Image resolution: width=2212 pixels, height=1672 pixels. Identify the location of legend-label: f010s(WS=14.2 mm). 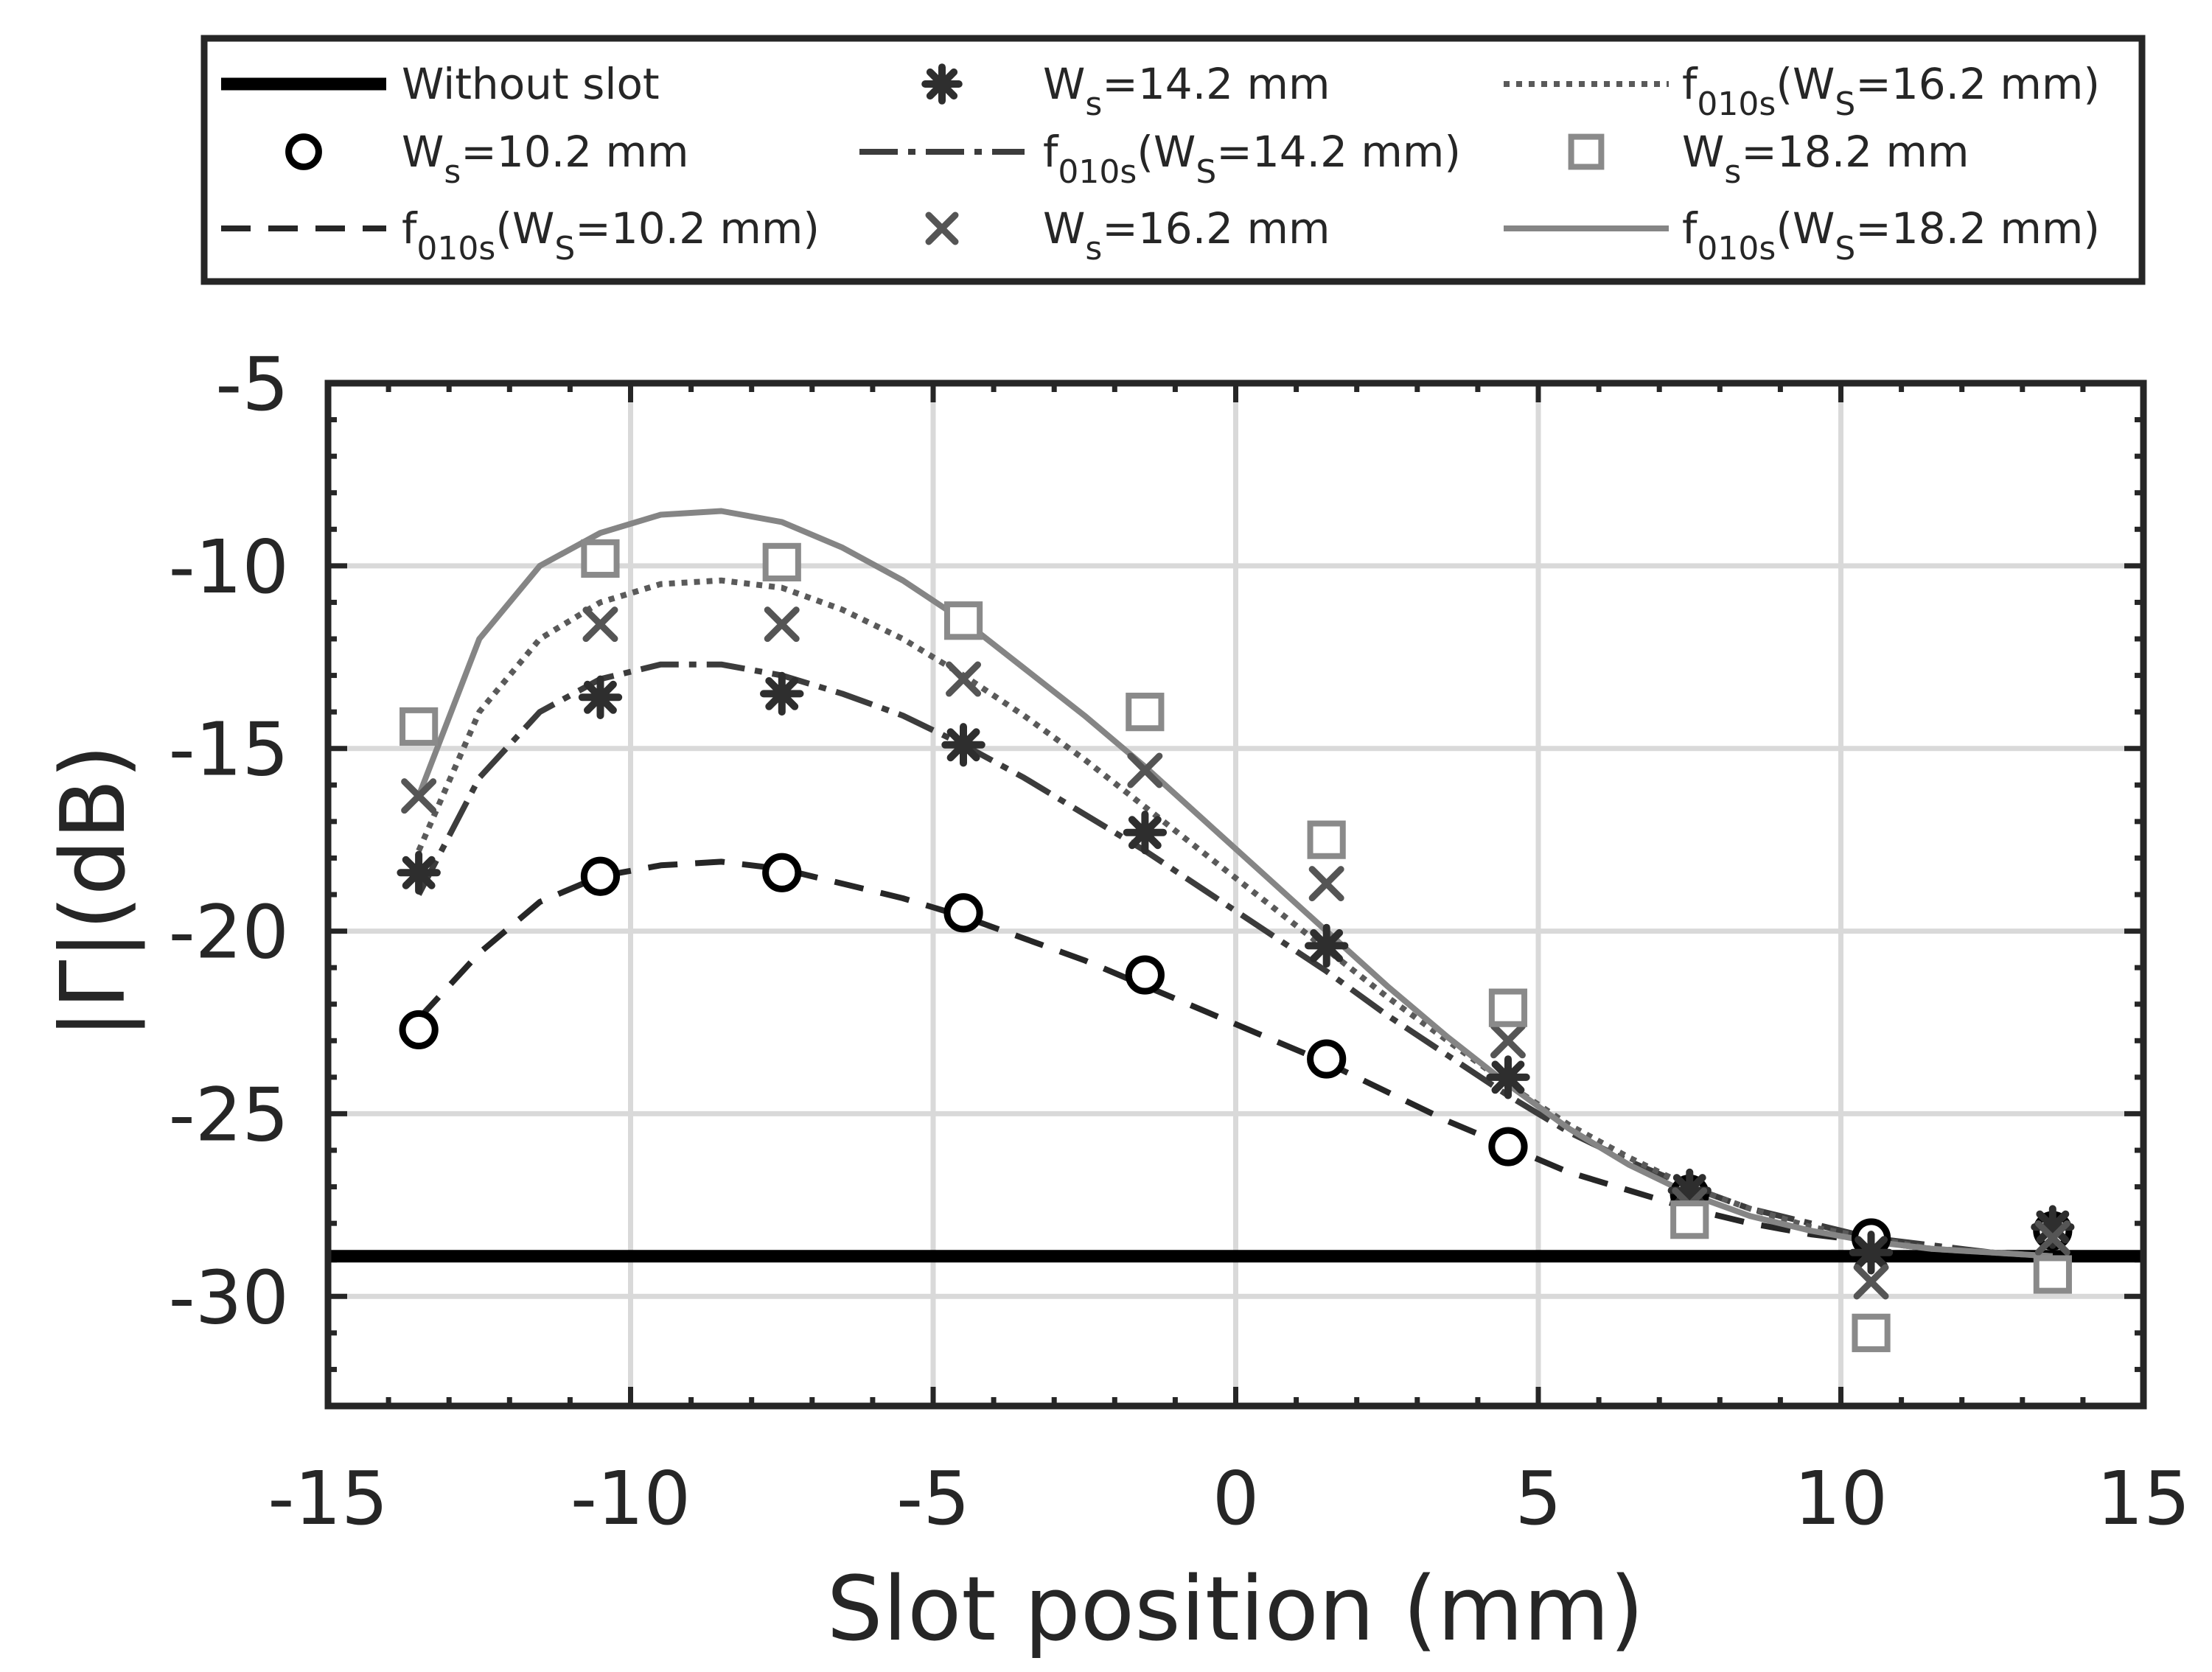
(1252, 159).